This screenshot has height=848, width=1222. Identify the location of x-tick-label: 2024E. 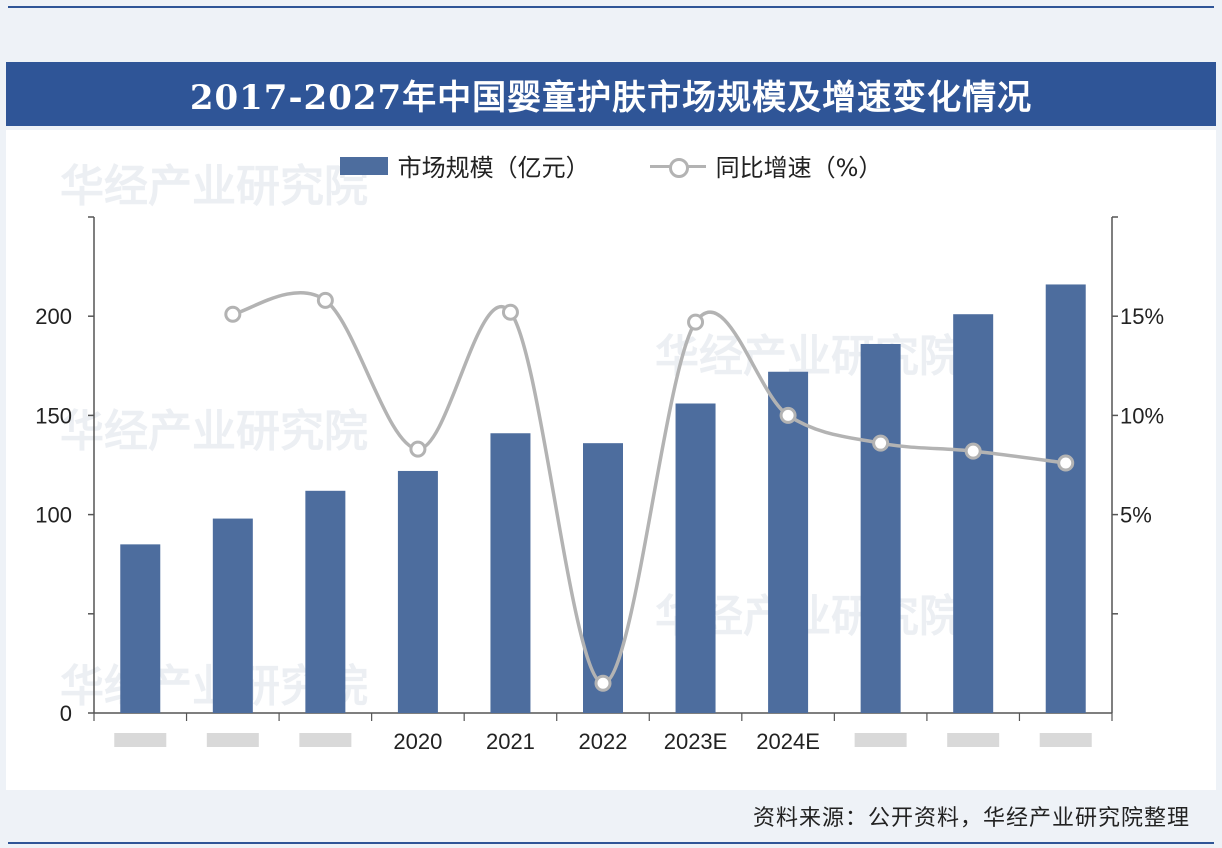
(788, 741).